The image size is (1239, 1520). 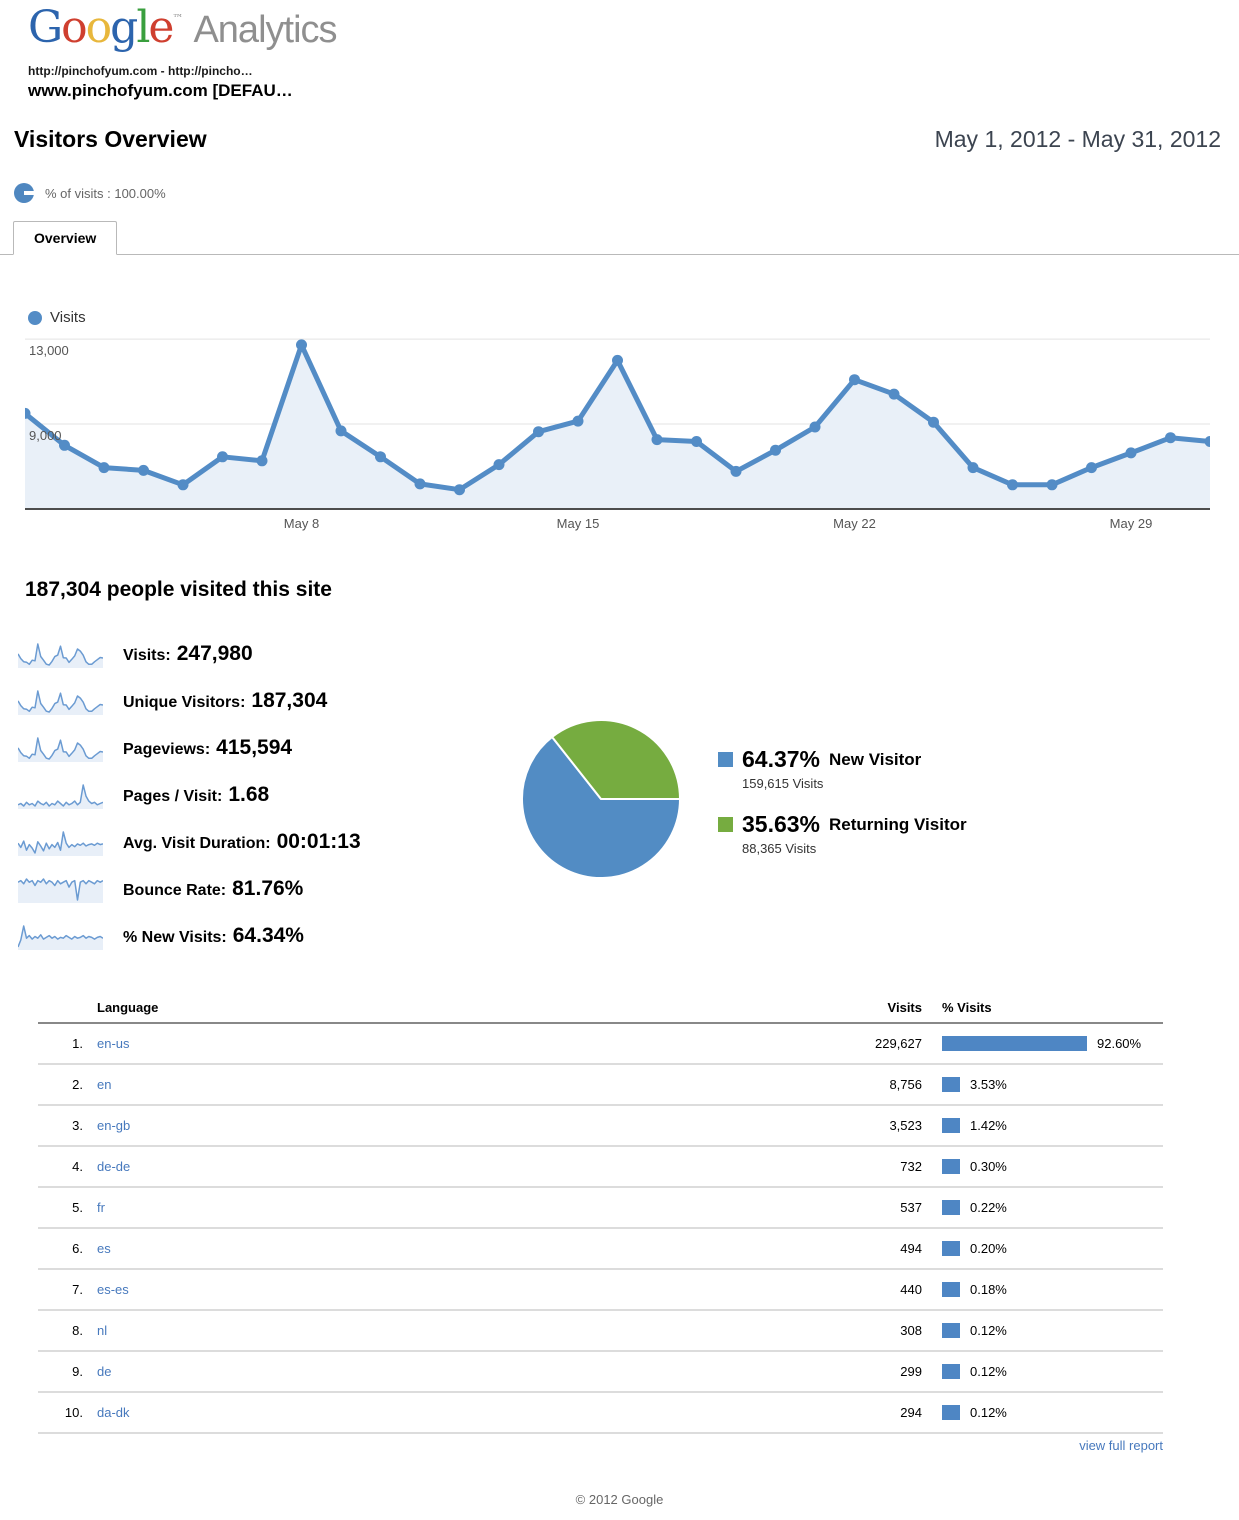 I want to click on metric-row: Avg. Visit Duration: 00:01:13, so click(x=189, y=841).